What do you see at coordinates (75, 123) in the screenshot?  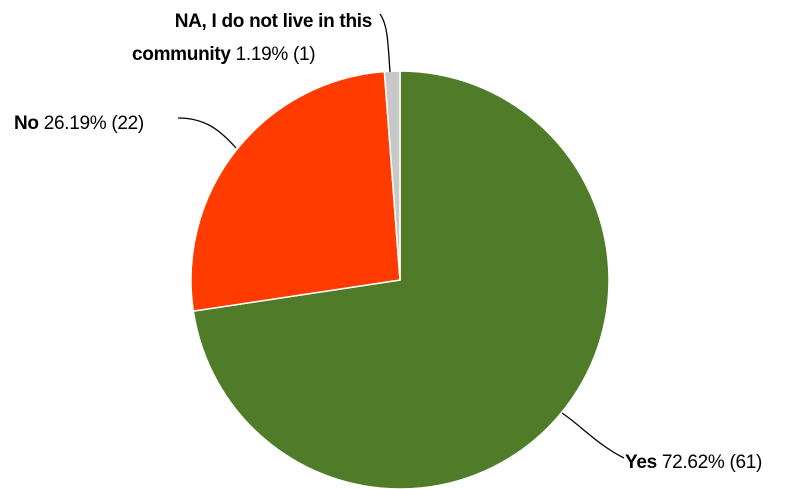 I see `label-no-percent: 26.19%` at bounding box center [75, 123].